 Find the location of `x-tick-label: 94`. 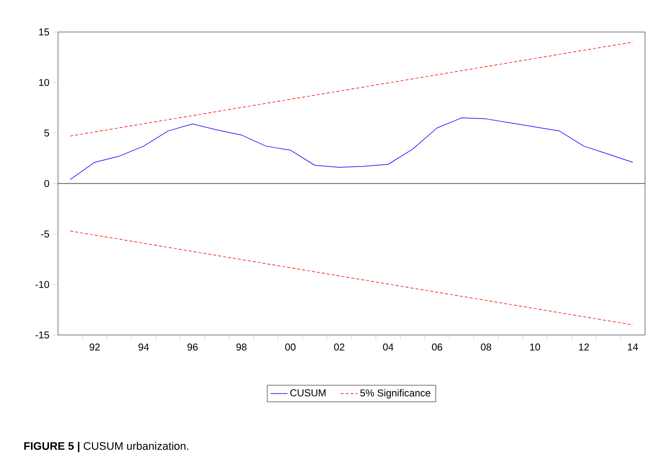

x-tick-label: 94 is located at coordinates (143, 347).